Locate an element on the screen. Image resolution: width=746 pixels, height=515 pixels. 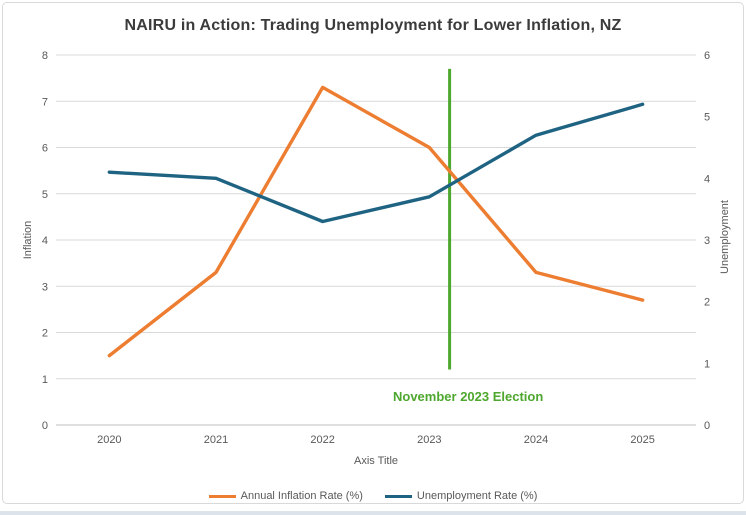
unemployment-line-marker-icon is located at coordinates (398, 496).